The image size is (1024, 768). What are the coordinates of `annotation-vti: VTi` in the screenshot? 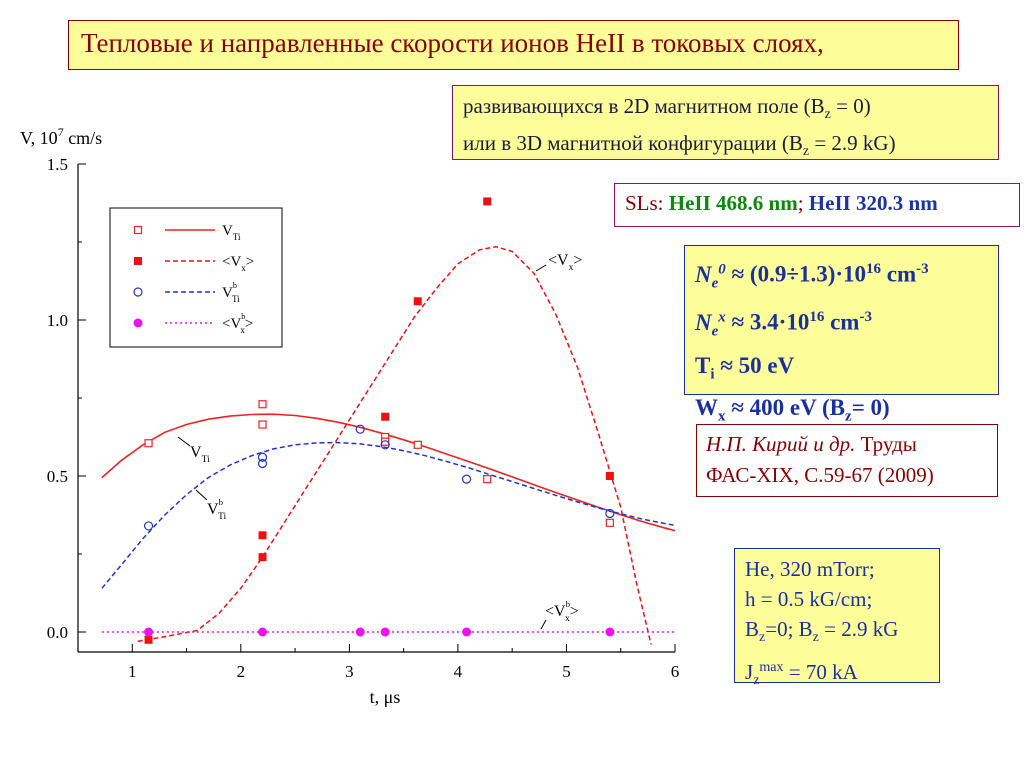 It's located at (200, 454).